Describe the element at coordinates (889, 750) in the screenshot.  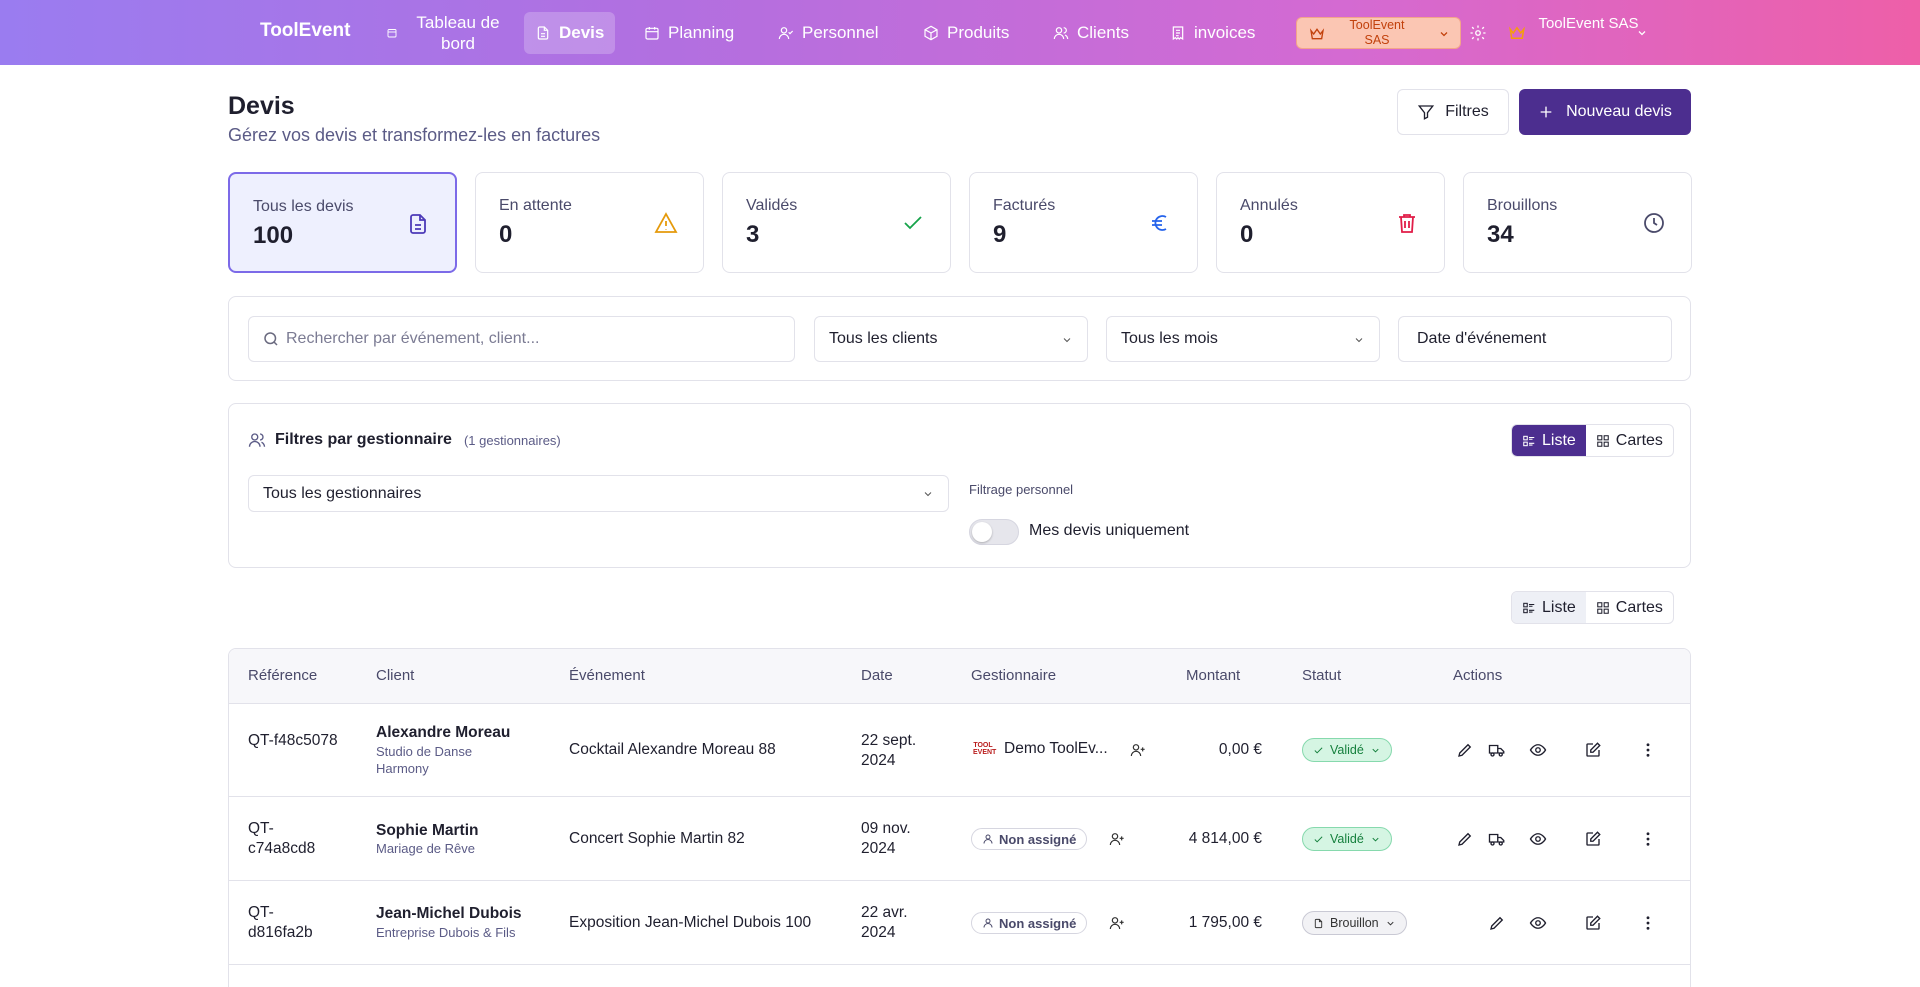
I see `event-date: 22 sept. 2024` at that location.